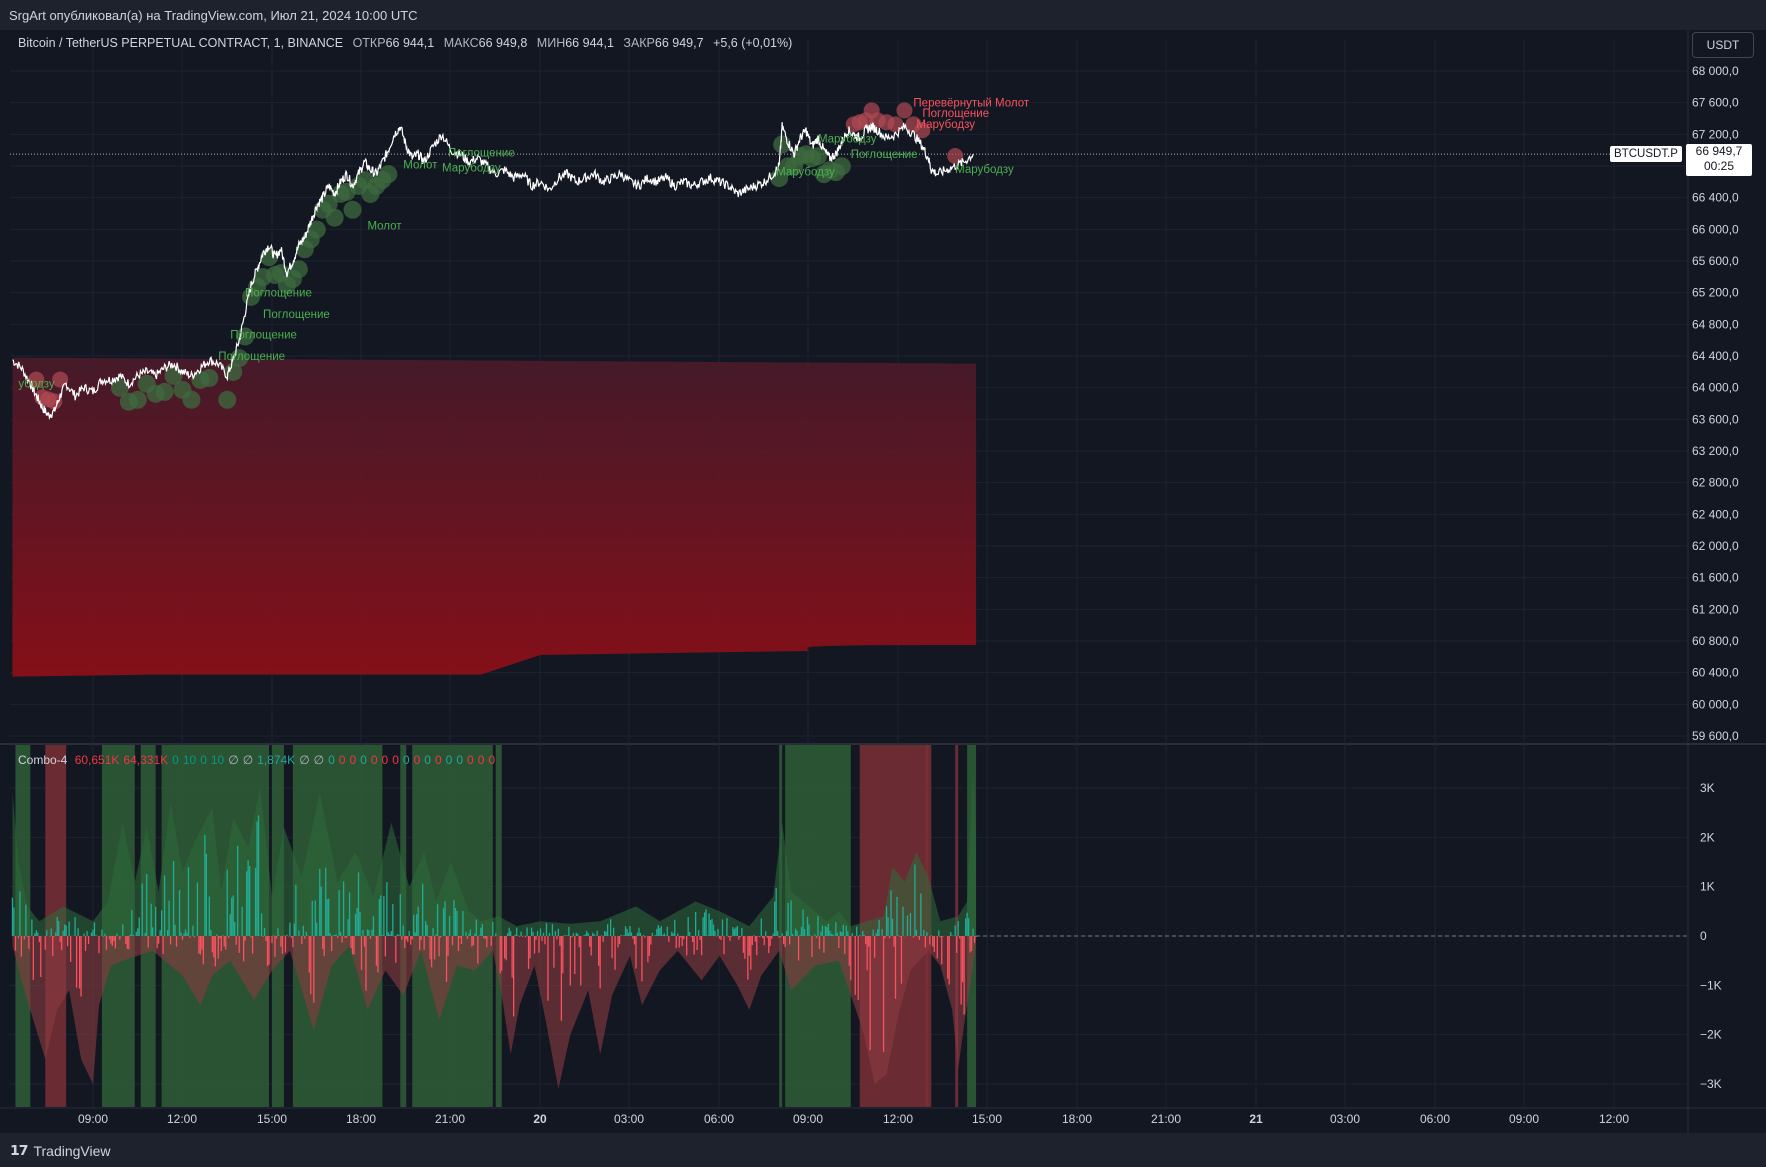  Describe the element at coordinates (1715, 229) in the screenshot. I see `price-tick-label: 66 000,0` at that location.